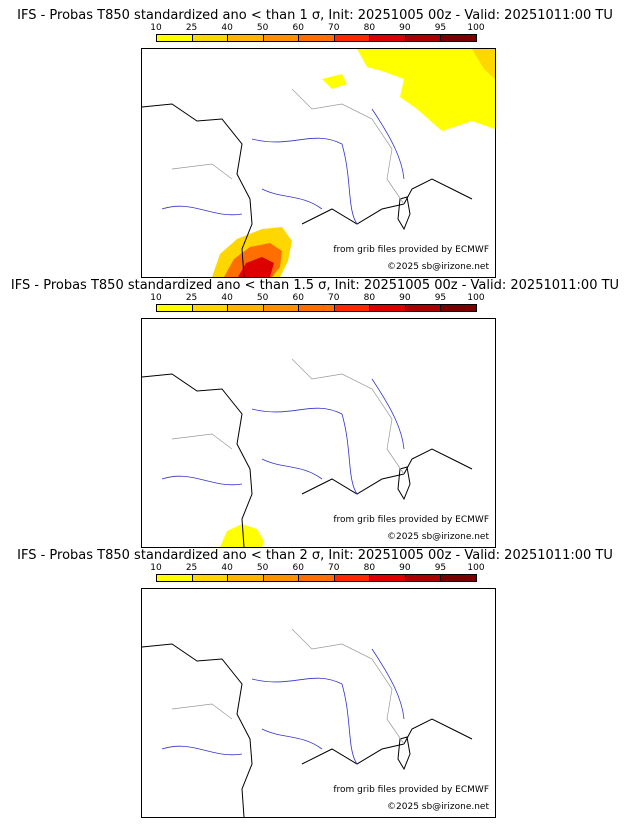 This screenshot has height=828, width=630. What do you see at coordinates (242, 535) in the screenshot?
I see `probability-area-pyrenees` at bounding box center [242, 535].